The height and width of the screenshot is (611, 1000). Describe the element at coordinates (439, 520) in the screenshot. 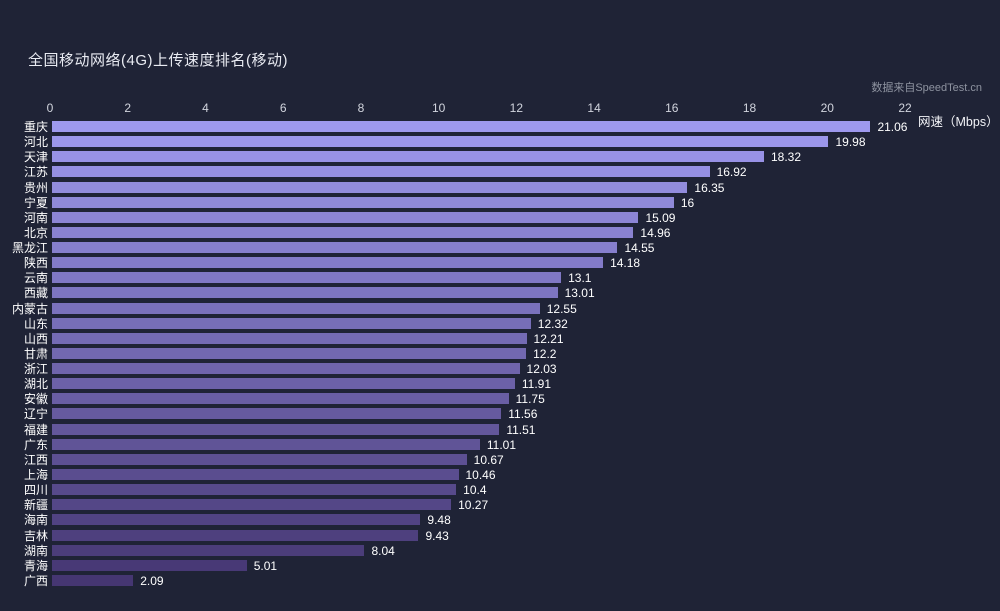

I see `value-label: 9.48` at that location.